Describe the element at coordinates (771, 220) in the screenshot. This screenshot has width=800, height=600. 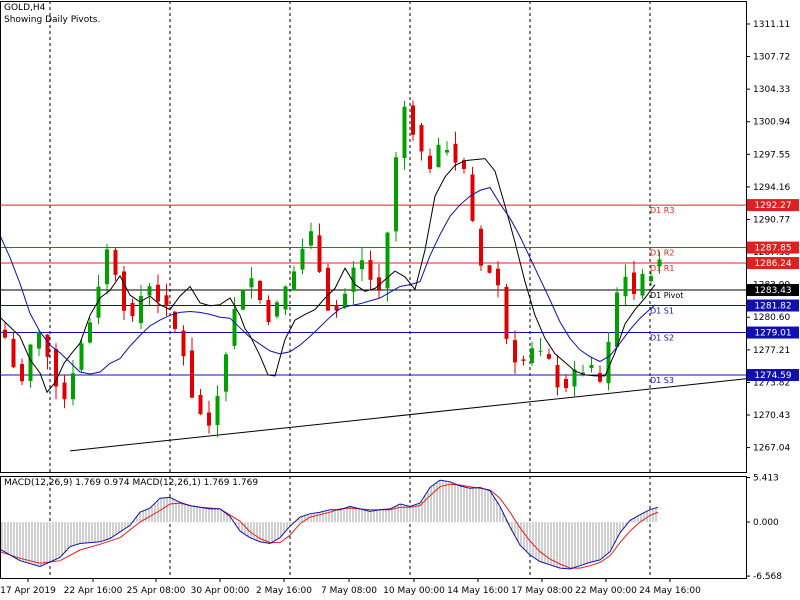
I see `y-tick-label: 1290.77` at that location.